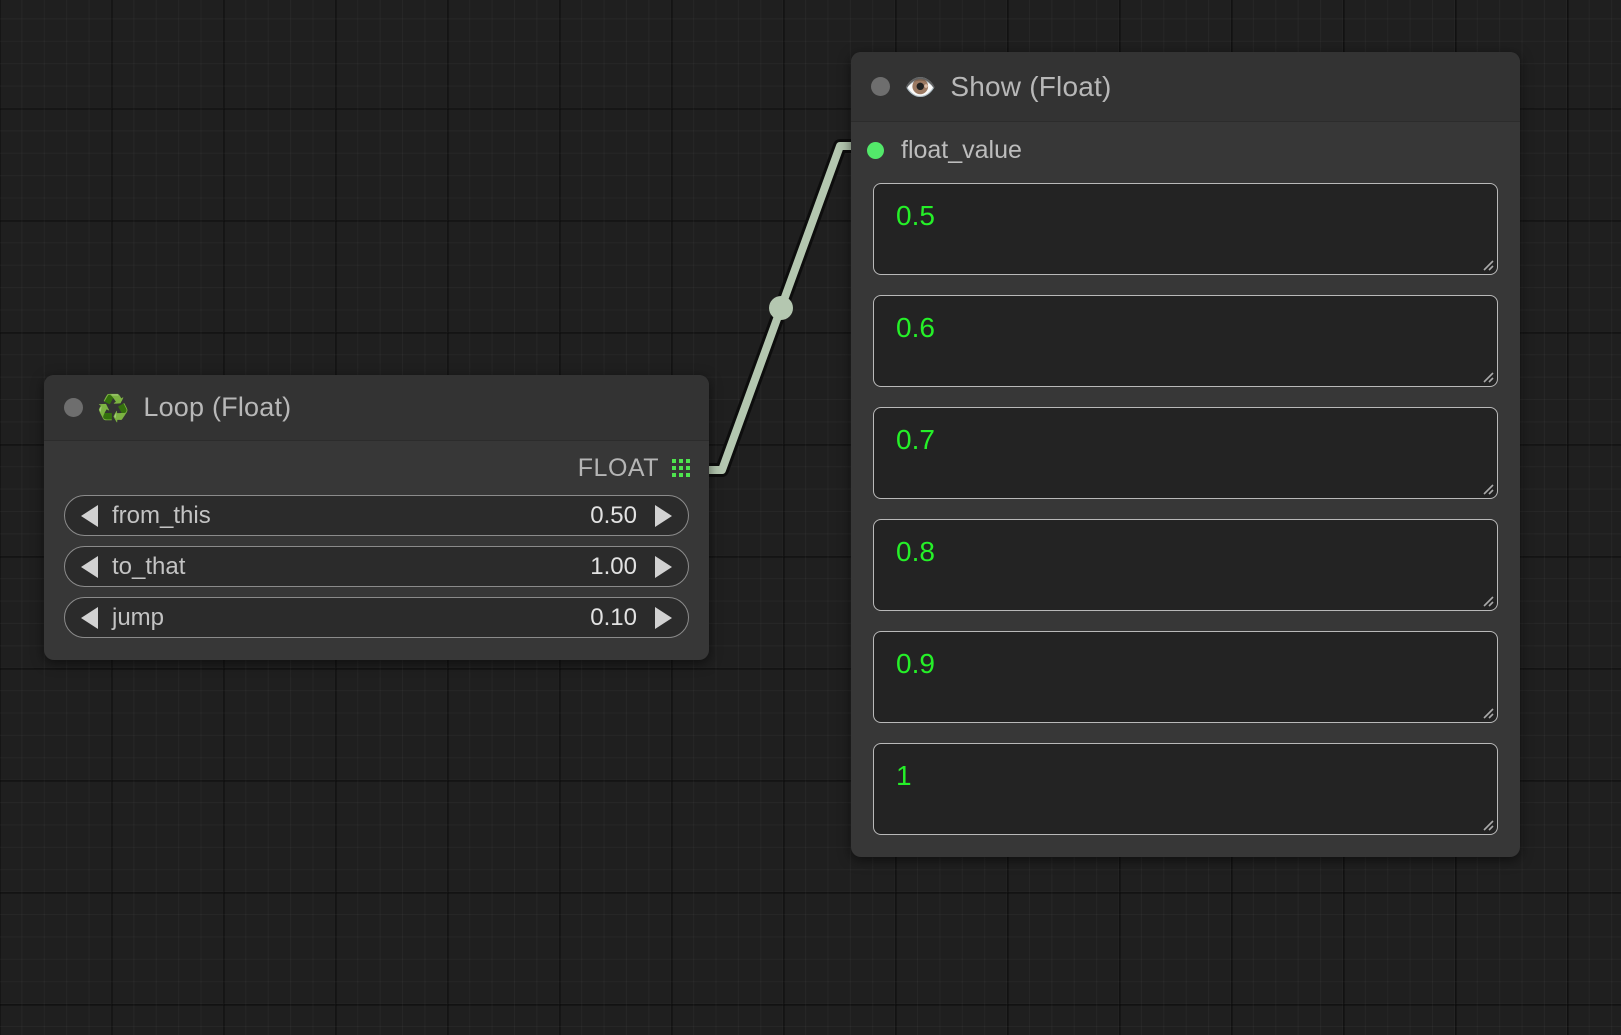  What do you see at coordinates (149, 566) in the screenshot?
I see `param-label: to_that` at bounding box center [149, 566].